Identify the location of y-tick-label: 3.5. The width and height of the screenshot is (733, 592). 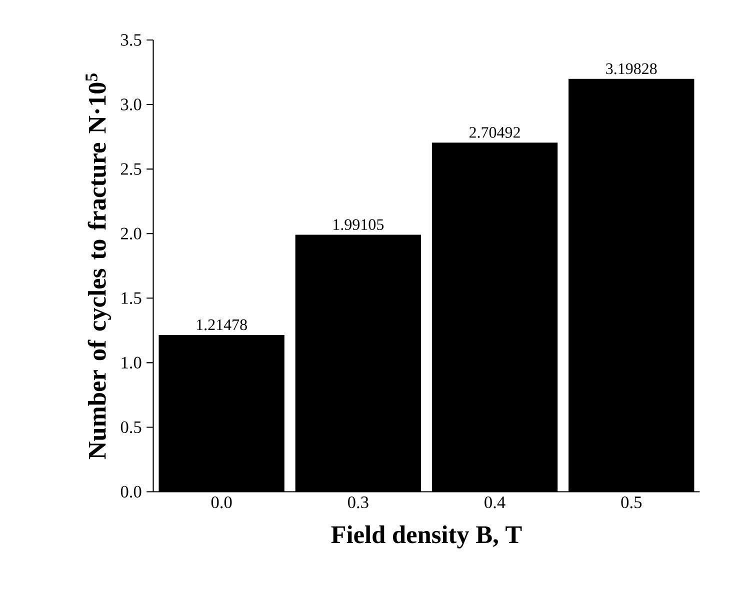
(131, 40).